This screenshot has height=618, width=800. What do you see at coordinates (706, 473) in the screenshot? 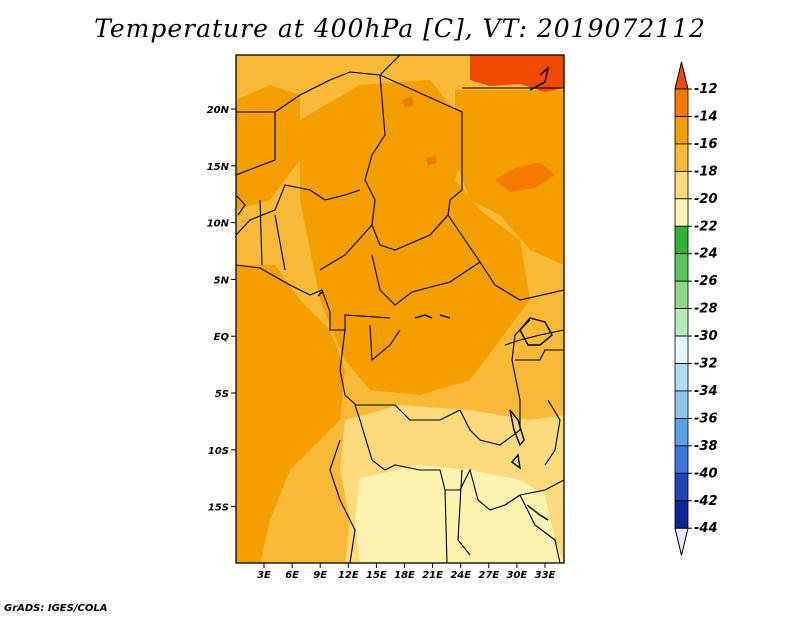
I see `colorbar-level-label: -40` at bounding box center [706, 473].